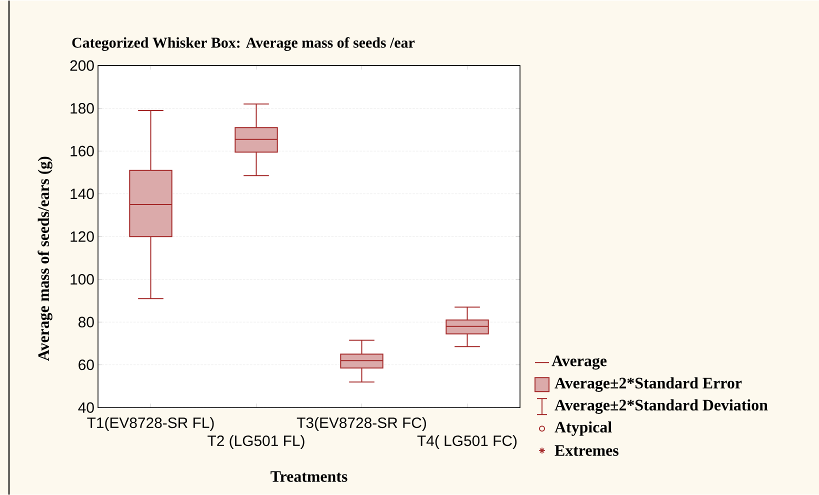  What do you see at coordinates (243, 43) in the screenshot?
I see `chart-title: Categorized Whisker Box: Average mass of seeds /ear` at bounding box center [243, 43].